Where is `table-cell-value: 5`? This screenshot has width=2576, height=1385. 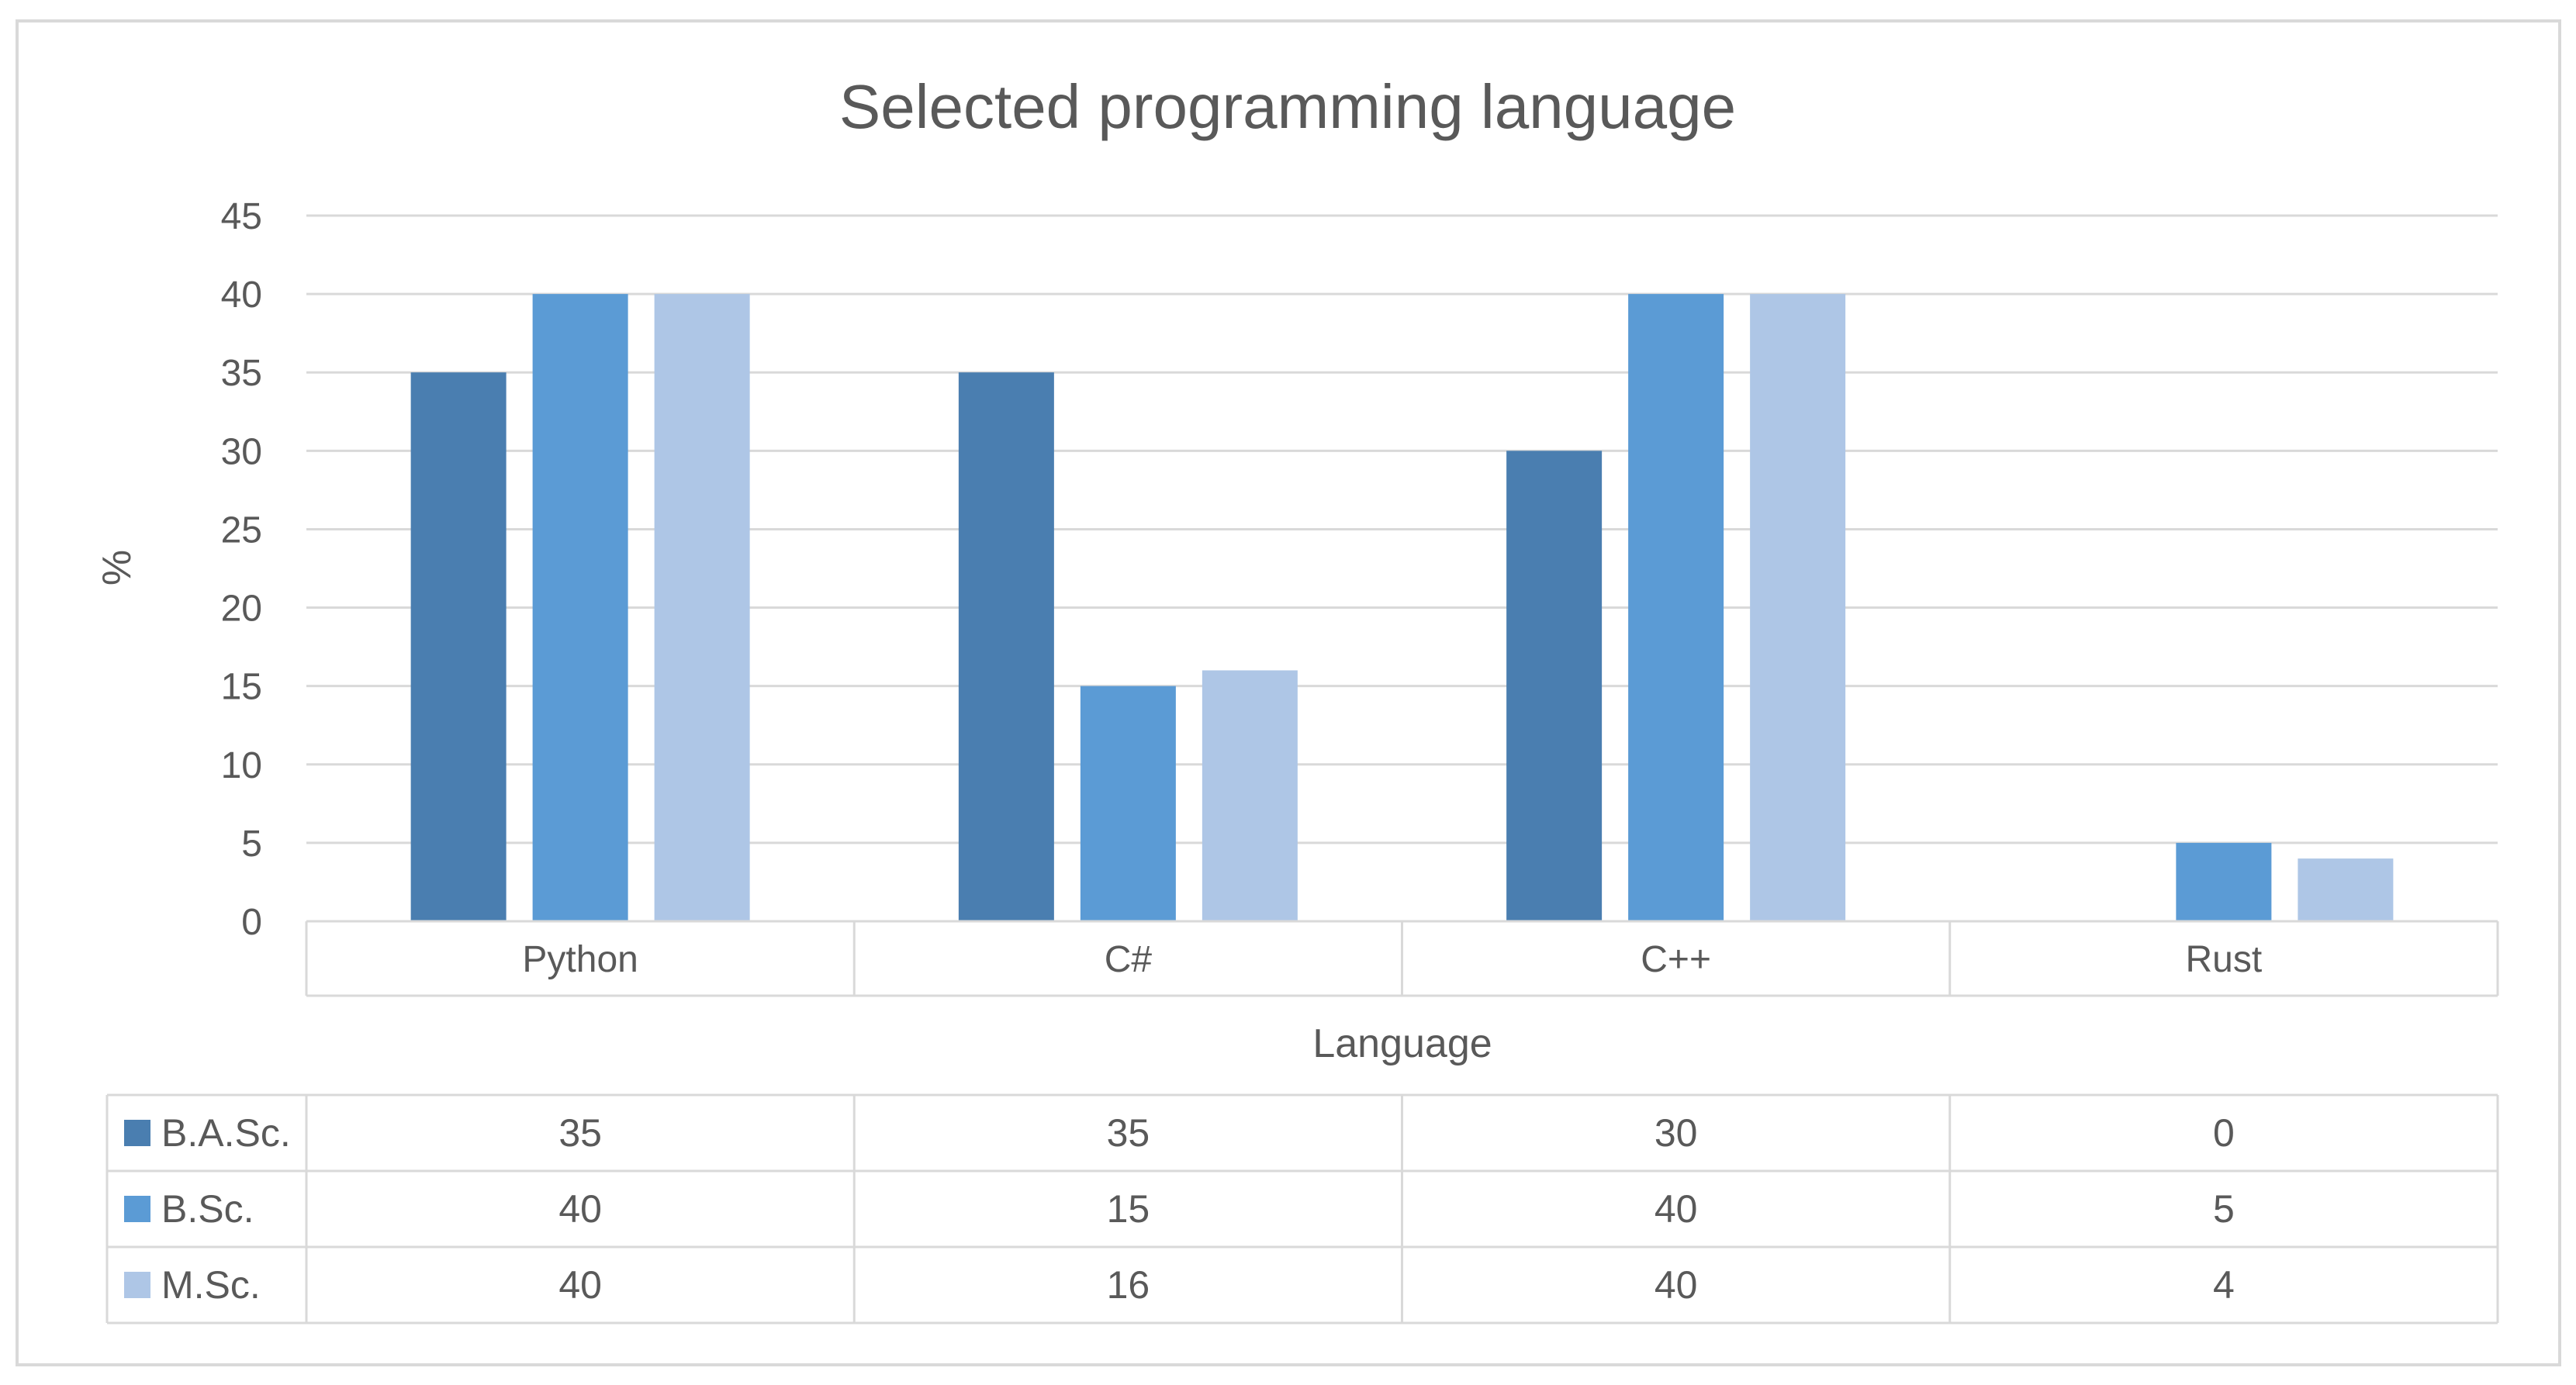
table-cell-value: 5 is located at coordinates (2224, 1209).